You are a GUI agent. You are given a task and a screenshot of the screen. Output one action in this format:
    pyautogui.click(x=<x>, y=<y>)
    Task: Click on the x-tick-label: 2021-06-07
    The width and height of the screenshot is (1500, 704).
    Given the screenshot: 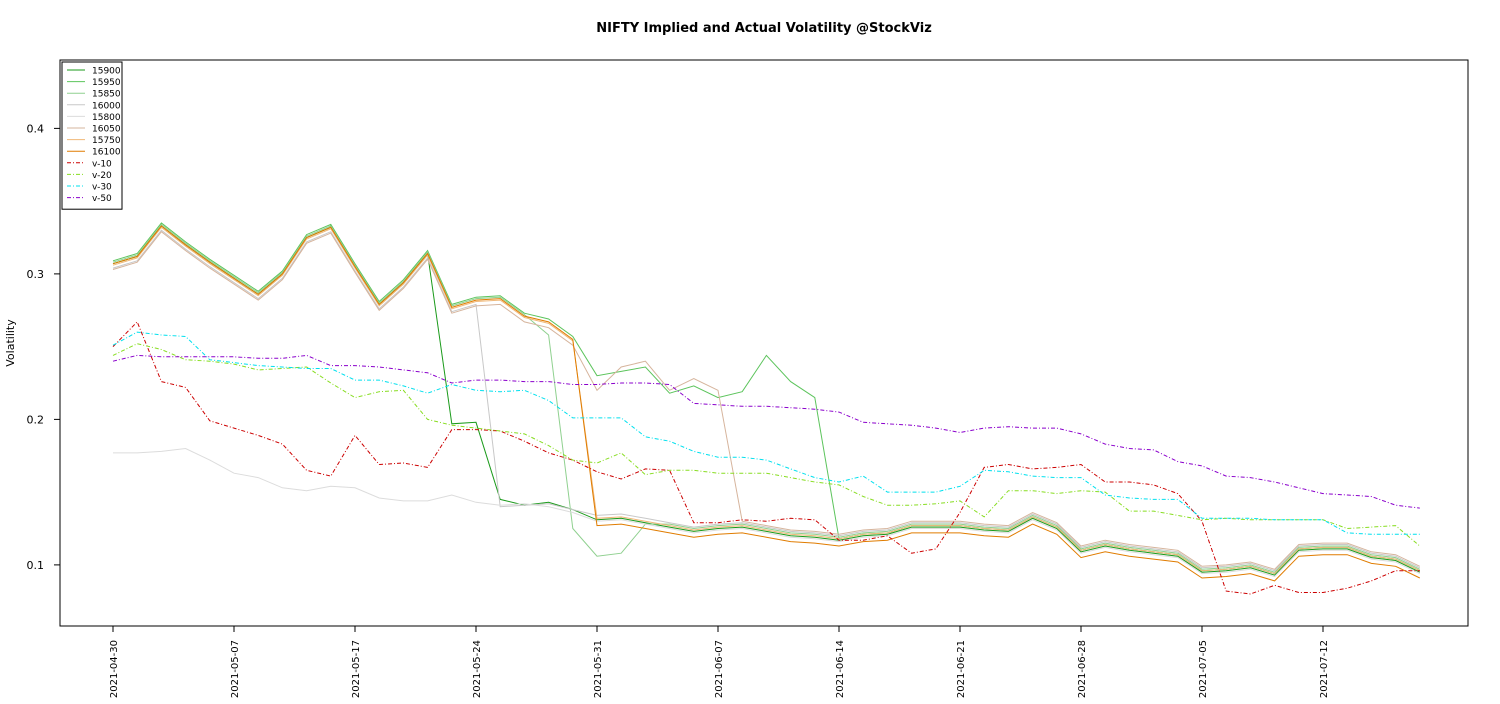 What is the action you would take?
    pyautogui.click(x=719, y=669)
    